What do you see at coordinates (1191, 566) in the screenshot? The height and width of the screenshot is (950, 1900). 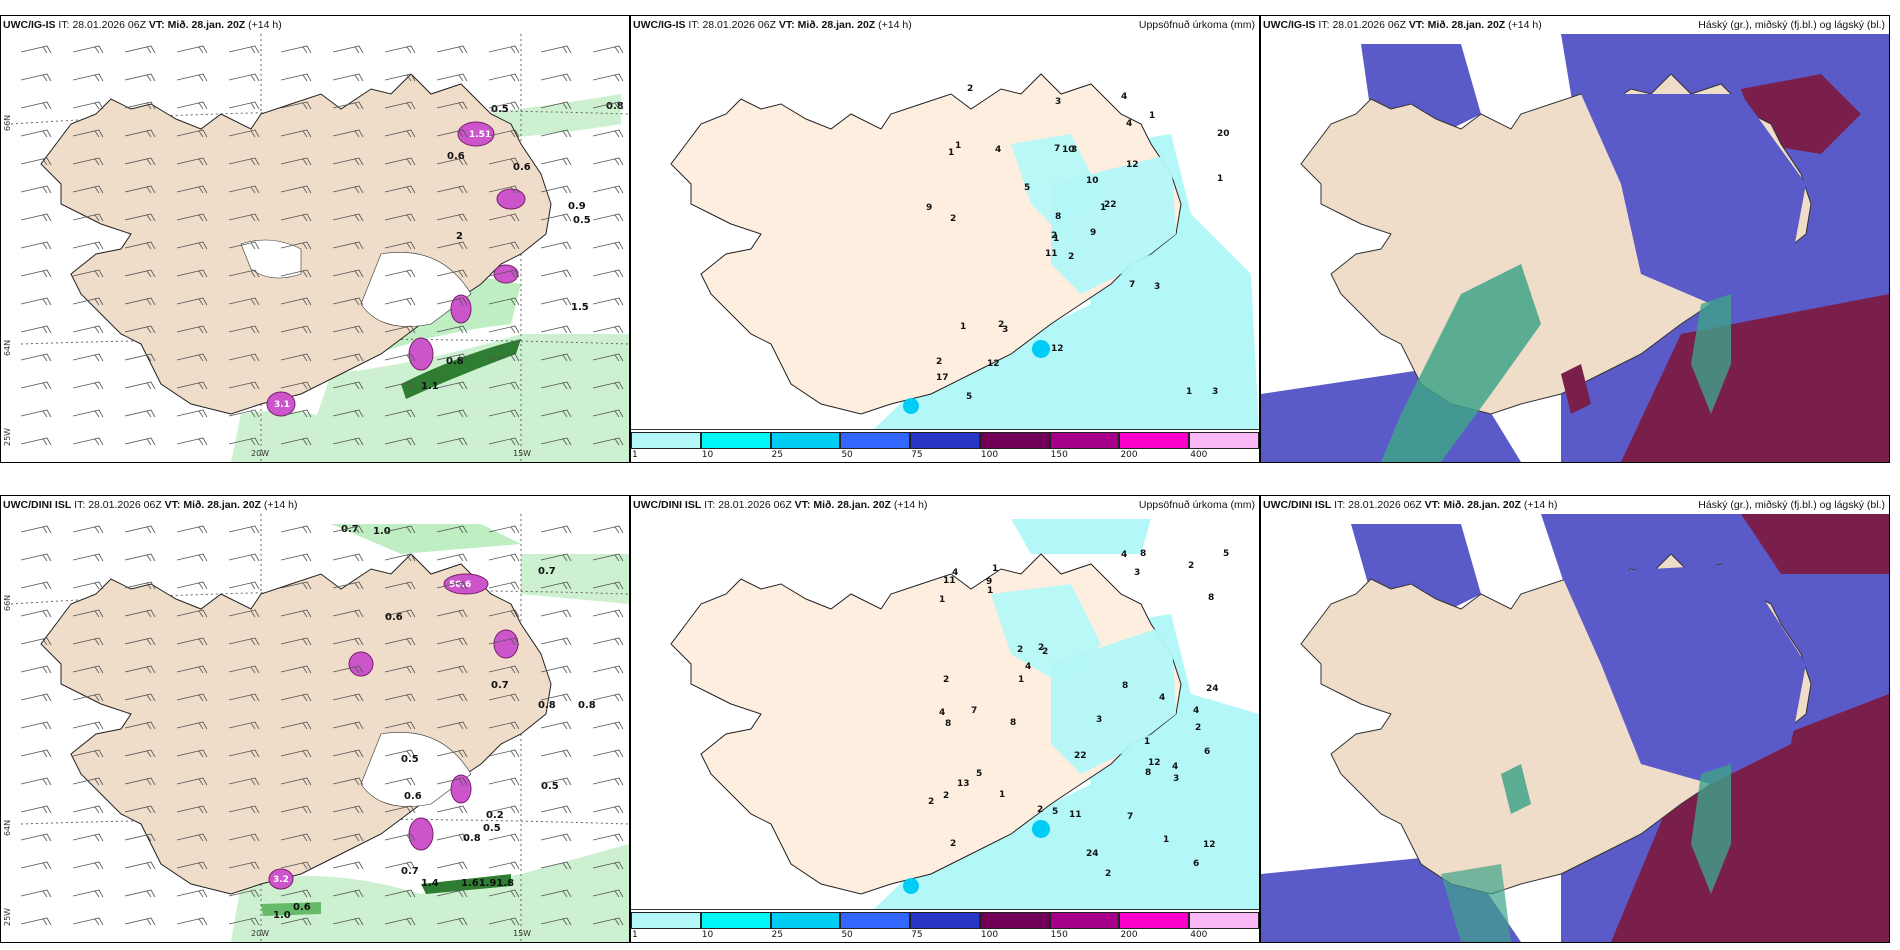 I see `precip-value-label: 2` at bounding box center [1191, 566].